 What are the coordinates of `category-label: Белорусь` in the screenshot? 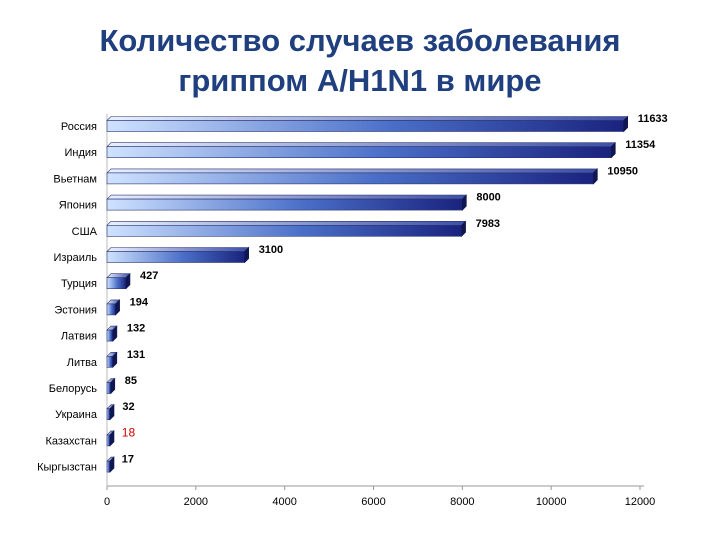 It's located at (73, 389).